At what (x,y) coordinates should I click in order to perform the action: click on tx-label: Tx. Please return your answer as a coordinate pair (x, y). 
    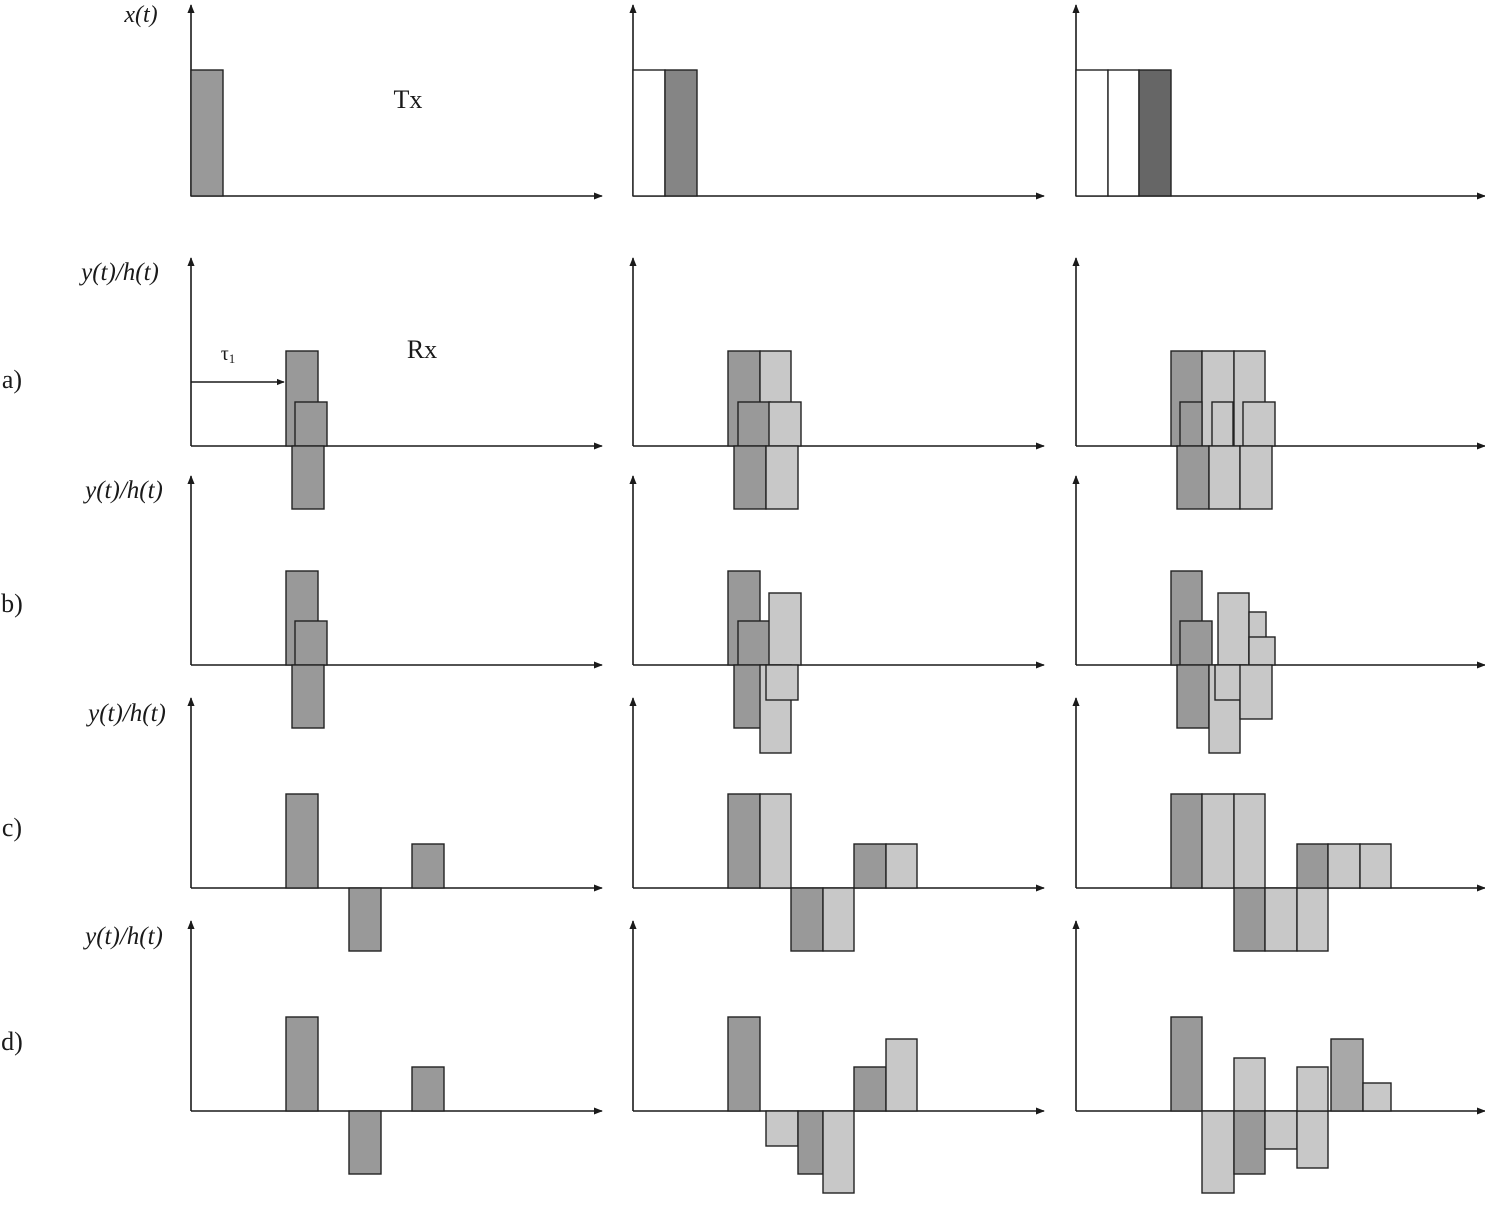
    Looking at the image, I should click on (408, 99).